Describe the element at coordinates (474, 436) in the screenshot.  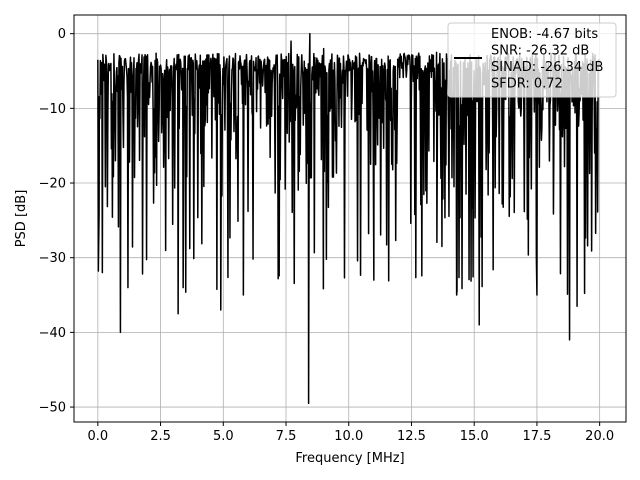
I see `x-tick-label: 15.0` at that location.